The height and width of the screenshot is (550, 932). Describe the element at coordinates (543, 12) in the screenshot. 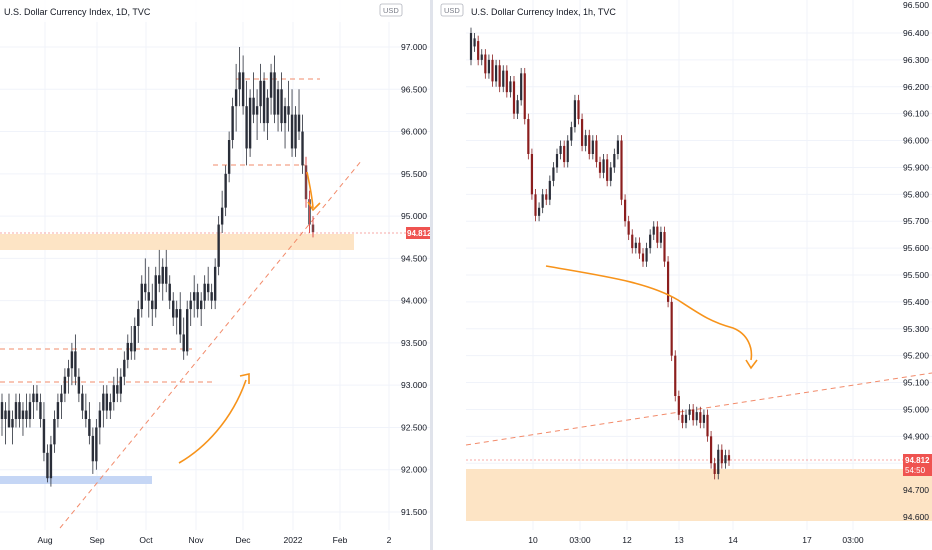

I see `chart-title: U.S. Dollar Currency Index, 1h, TVC` at that location.